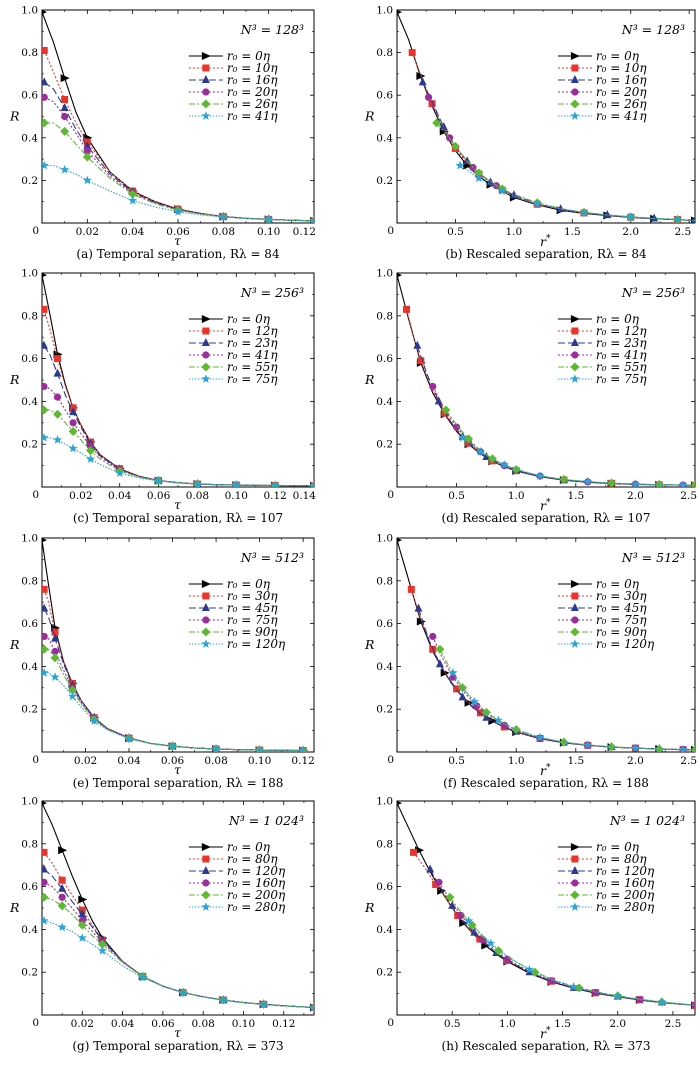 The width and height of the screenshot is (700, 1067). Describe the element at coordinates (178, 116) in the screenshot. I see `series-group` at that location.